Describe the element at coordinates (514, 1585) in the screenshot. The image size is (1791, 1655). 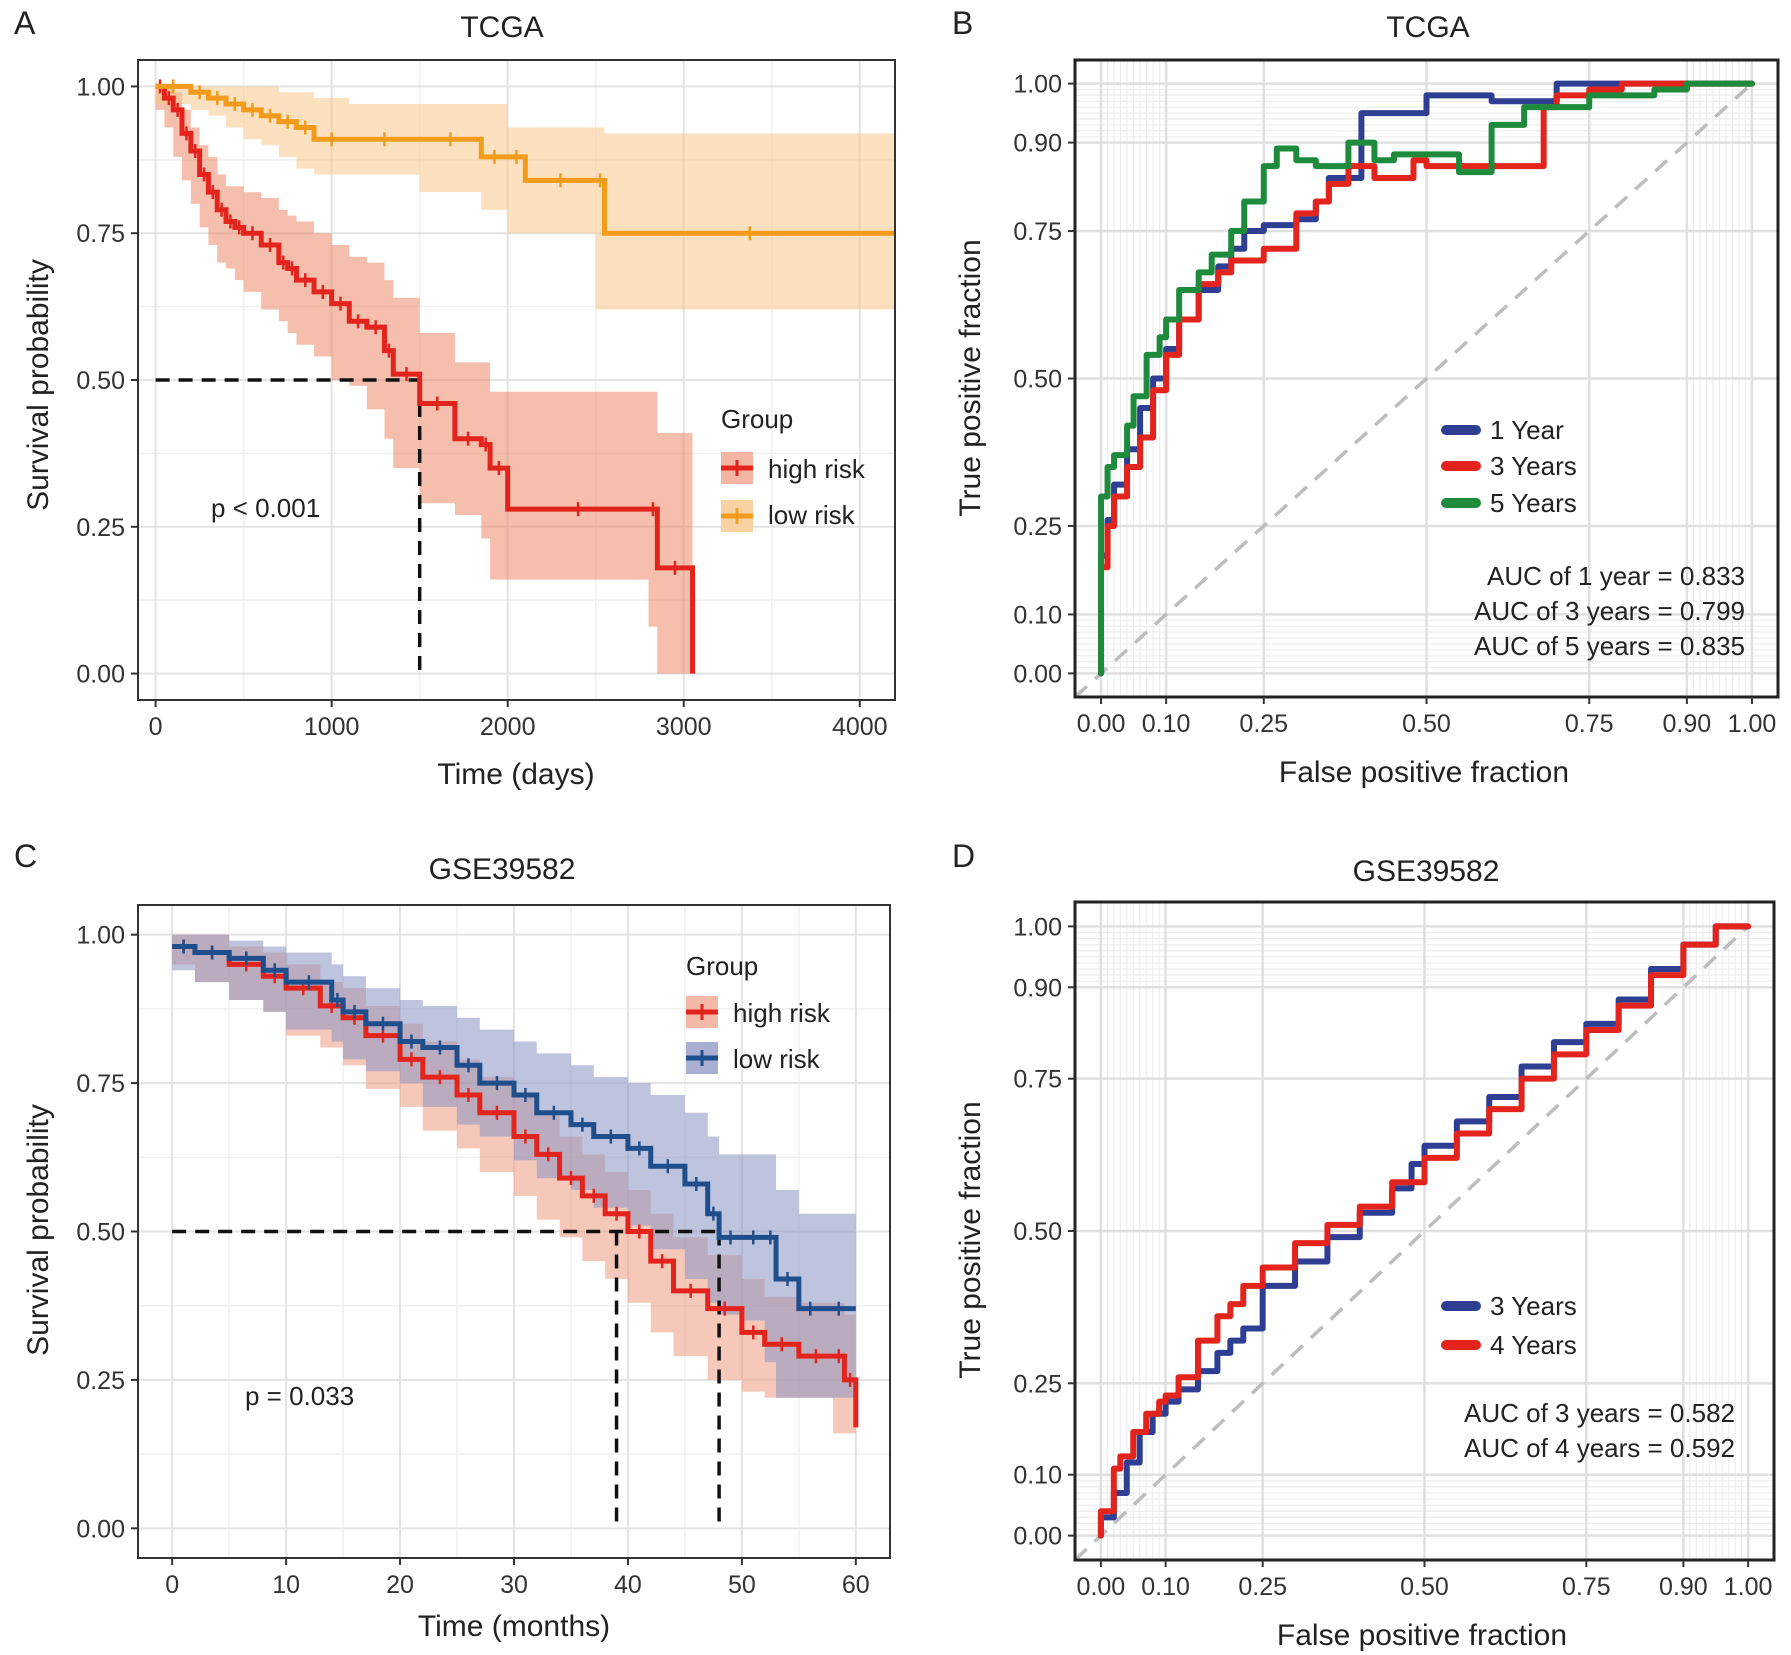
I see `x-tick-label: 30` at that location.